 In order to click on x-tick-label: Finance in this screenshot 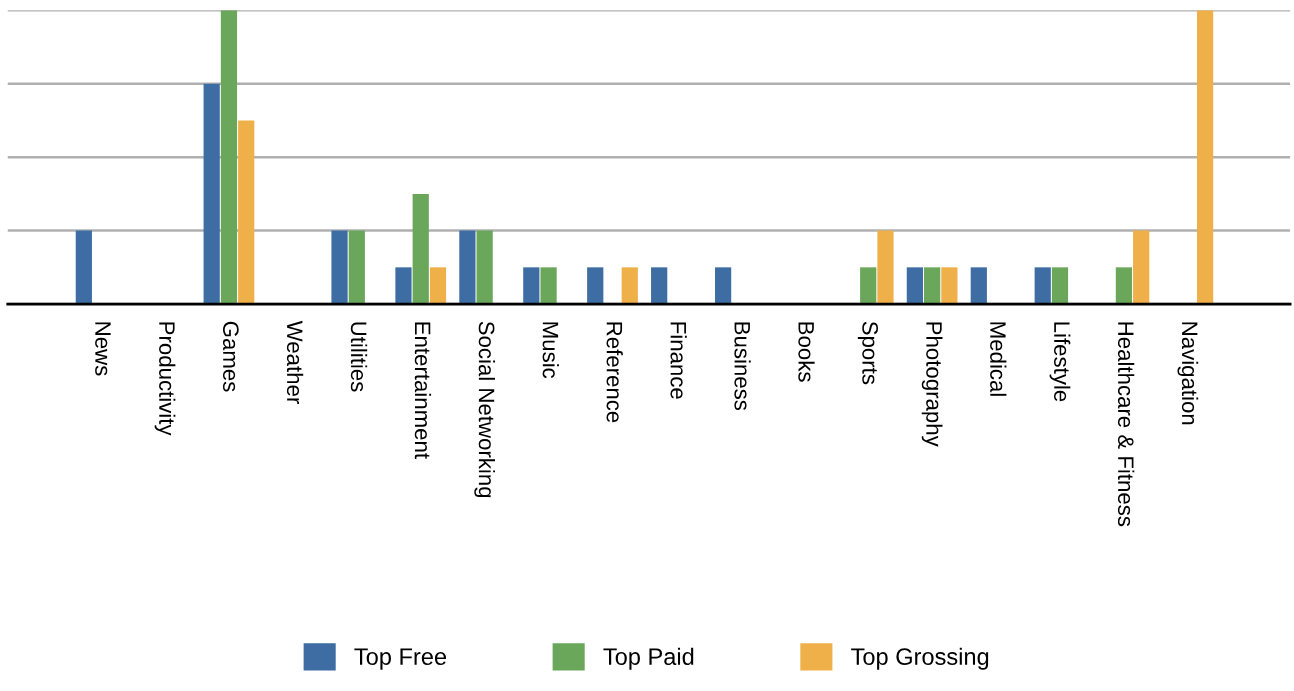, I will do `click(678, 360)`.